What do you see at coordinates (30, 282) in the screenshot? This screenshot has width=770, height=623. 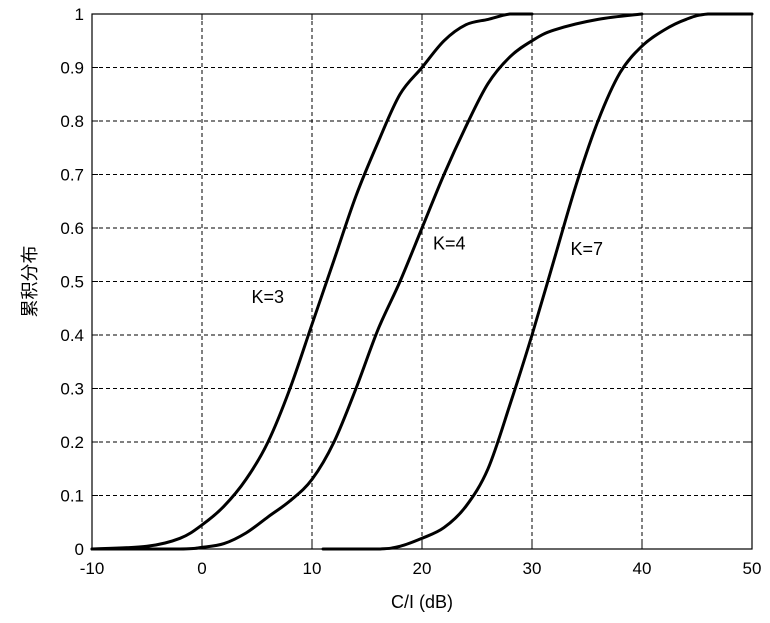 I see `y-axis-label: 累积分布` at bounding box center [30, 282].